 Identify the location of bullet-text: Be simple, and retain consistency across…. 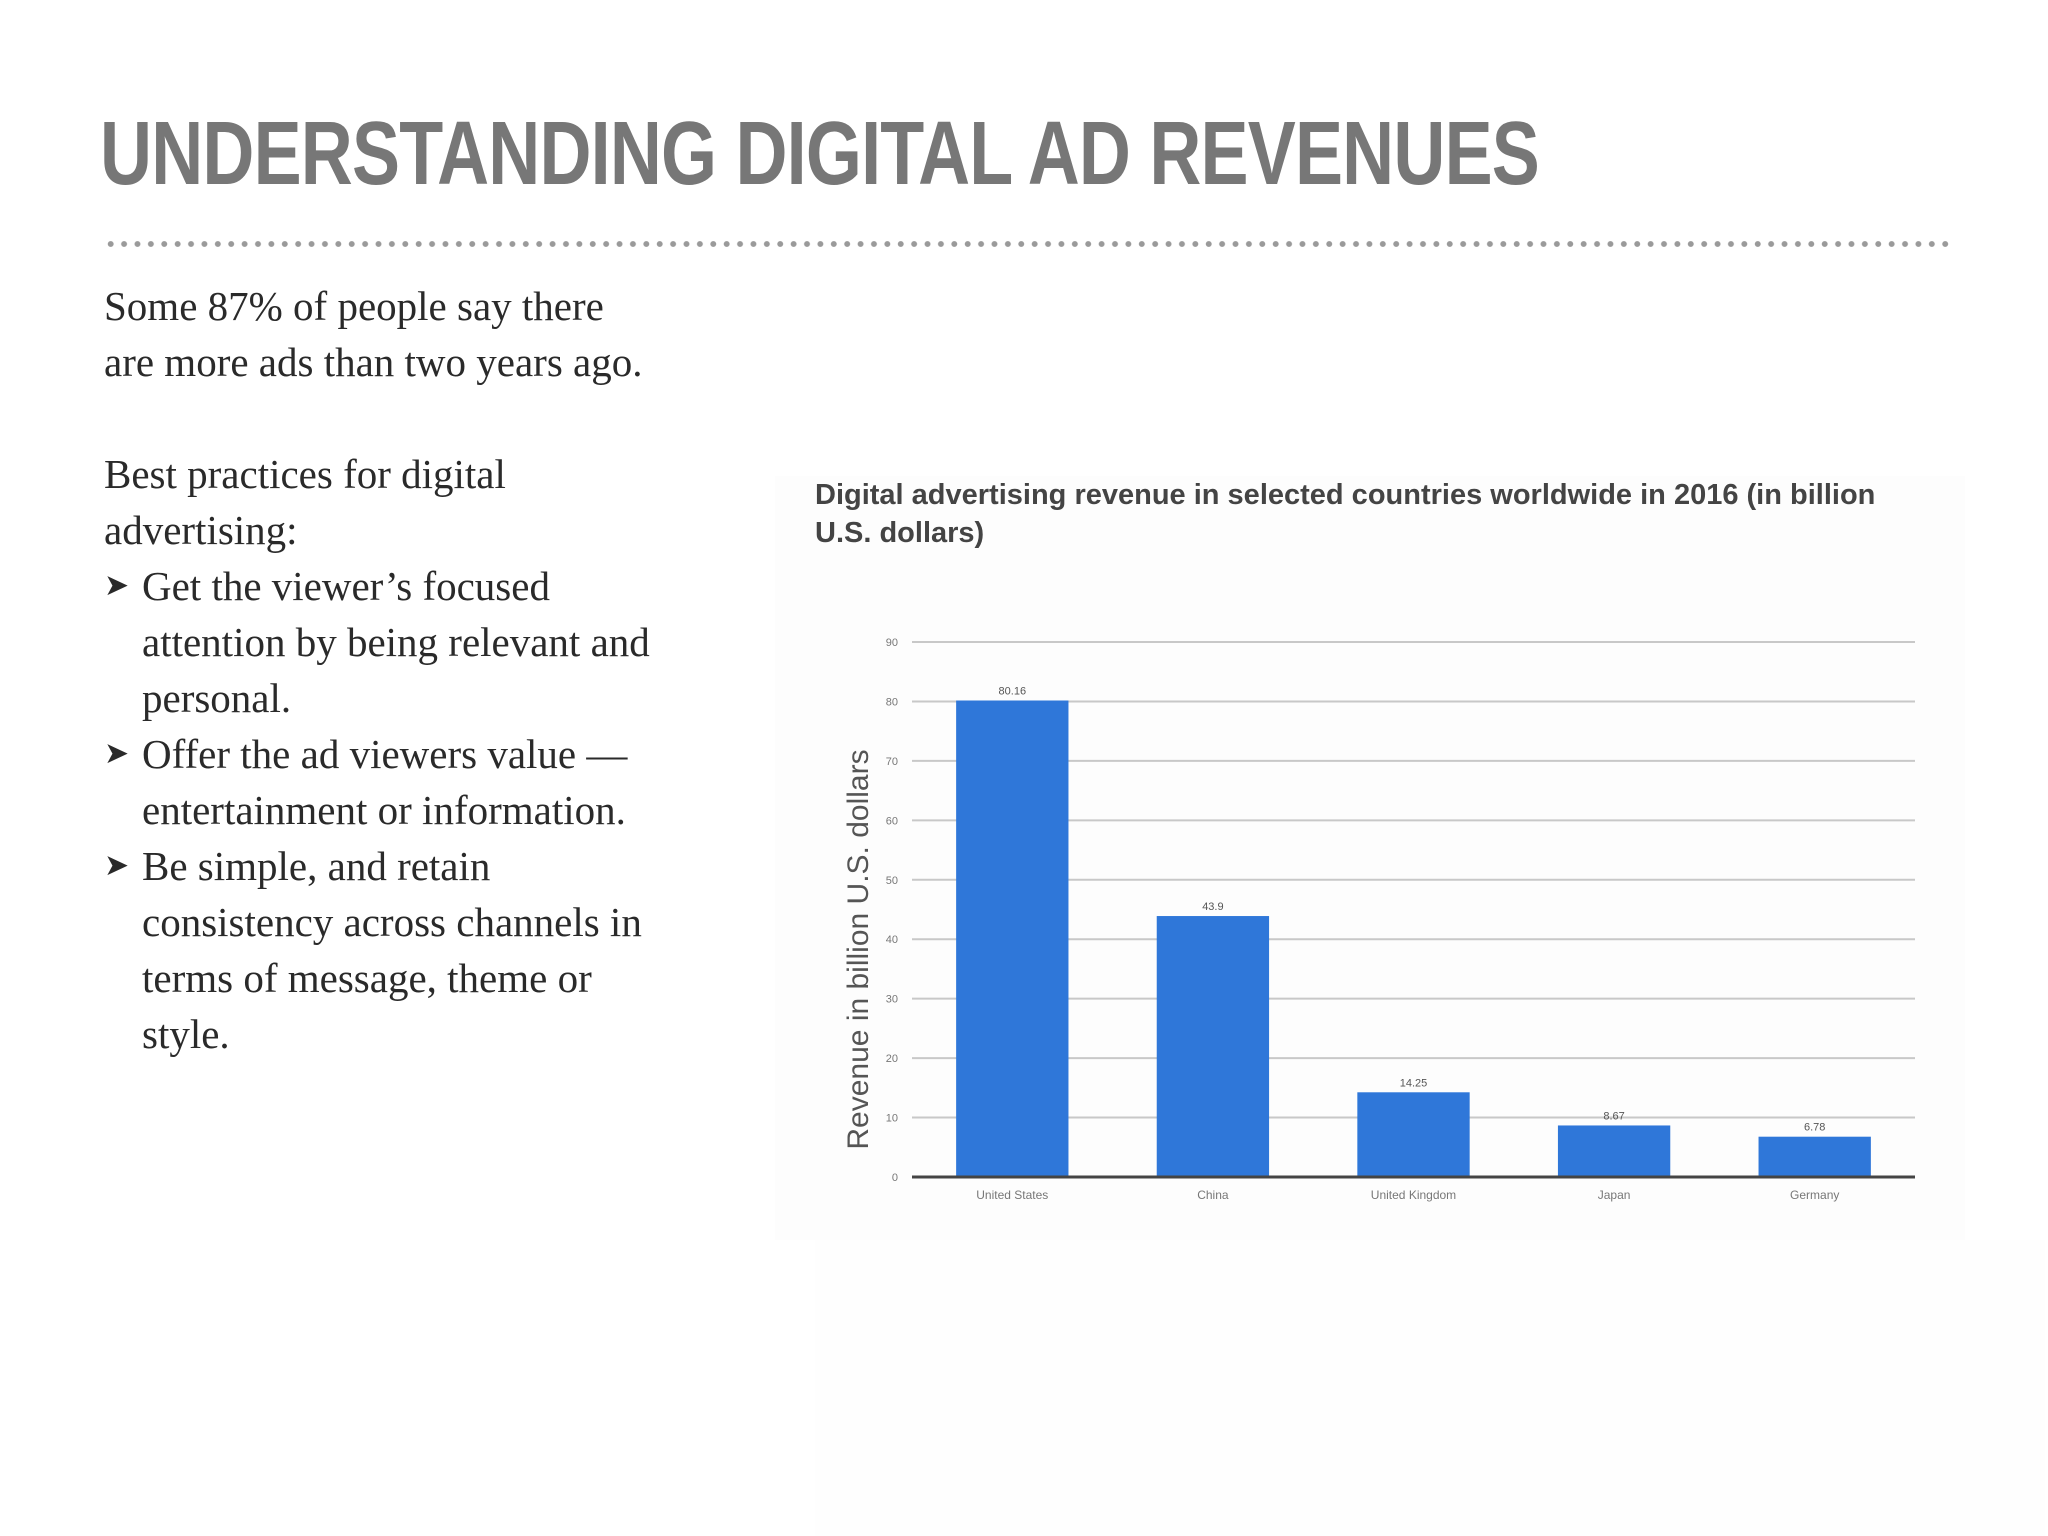
(392, 950).